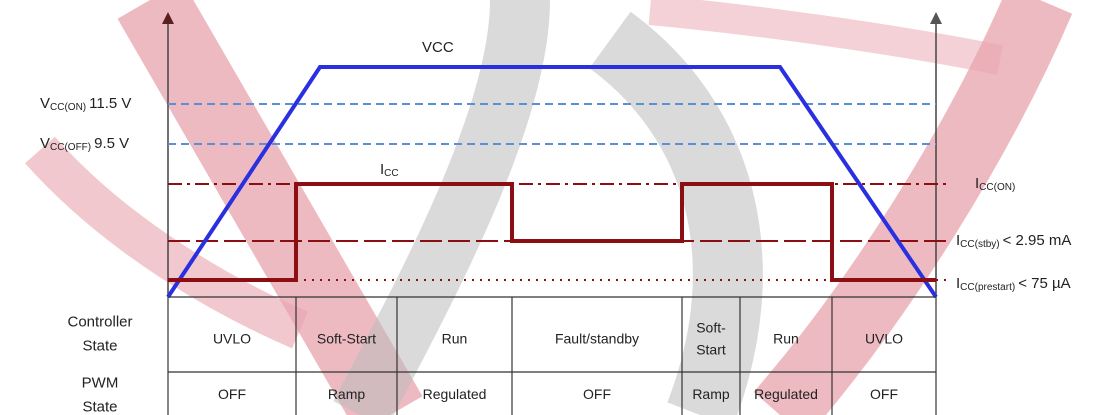 Image resolution: width=1104 pixels, height=415 pixels. Describe the element at coordinates (438, 47) in the screenshot. I see `vcc-label: VCC` at that location.